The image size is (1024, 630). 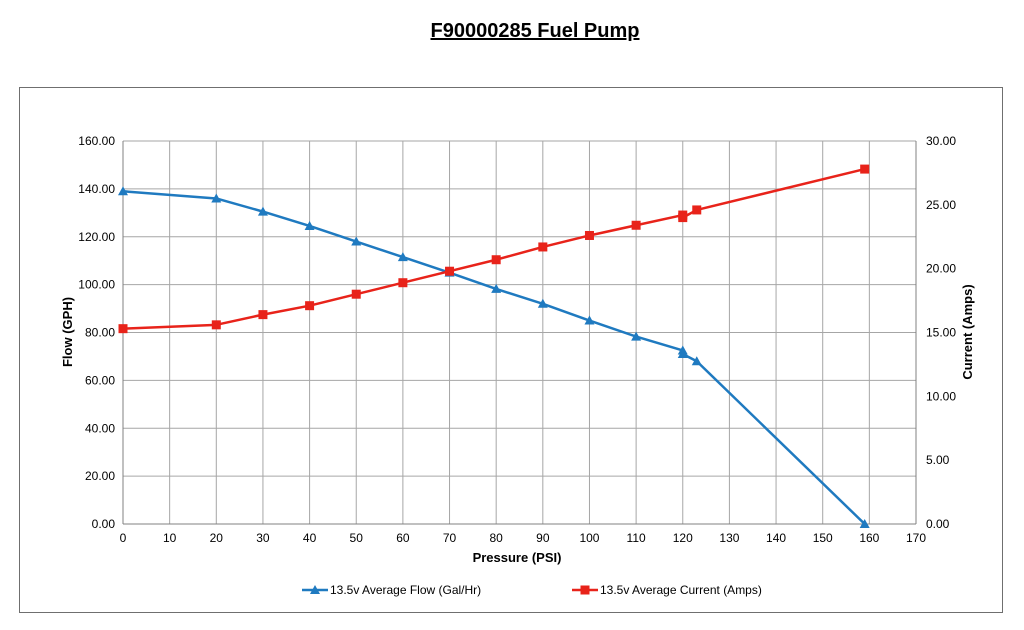 I want to click on y-tick-label: 140.00, so click(x=96, y=189).